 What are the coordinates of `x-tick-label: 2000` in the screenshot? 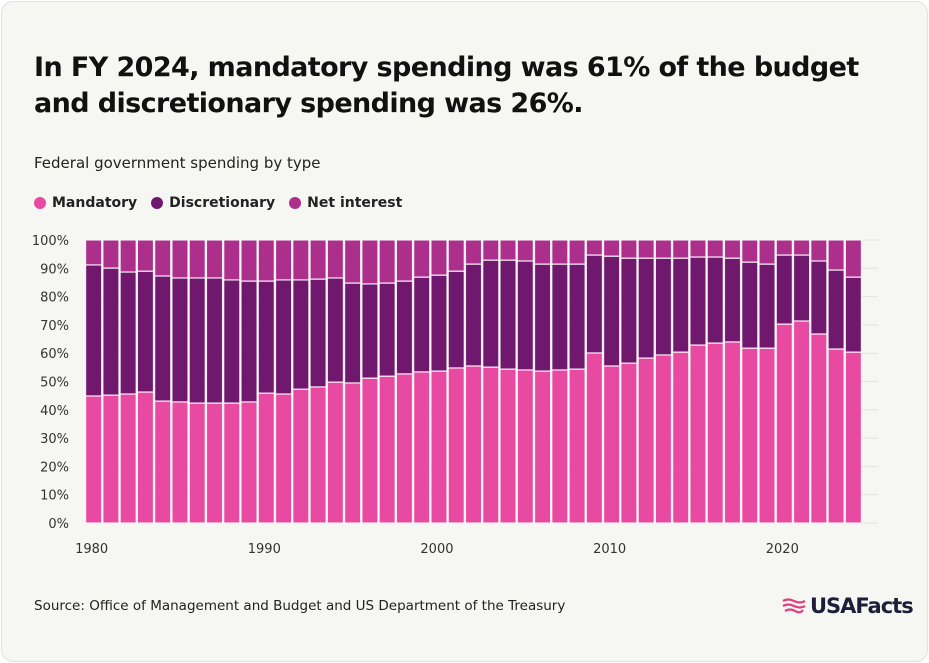 It's located at (436, 549).